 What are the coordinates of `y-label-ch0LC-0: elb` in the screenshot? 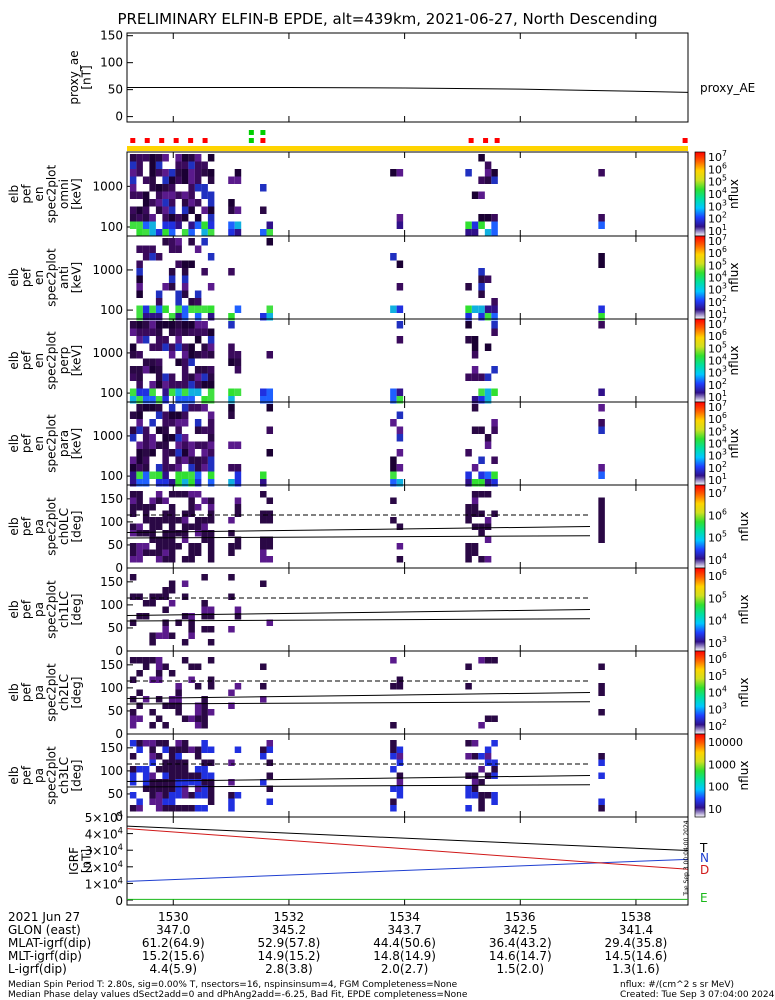 It's located at (14, 526).